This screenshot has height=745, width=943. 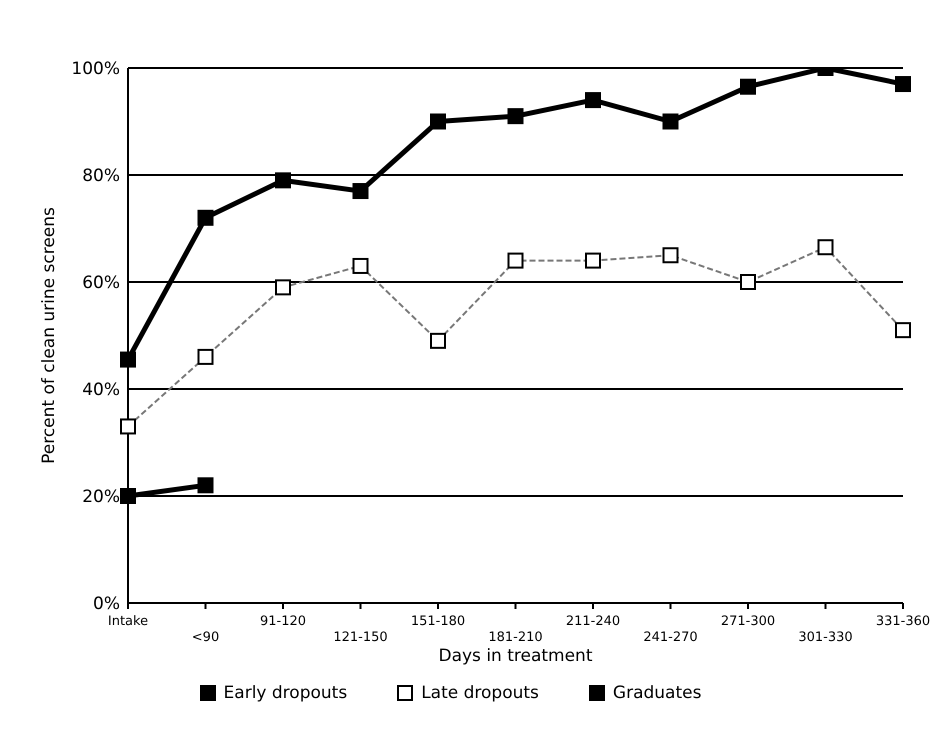 I want to click on y-axis-title: Percent of clean urine screens, so click(x=49, y=335).